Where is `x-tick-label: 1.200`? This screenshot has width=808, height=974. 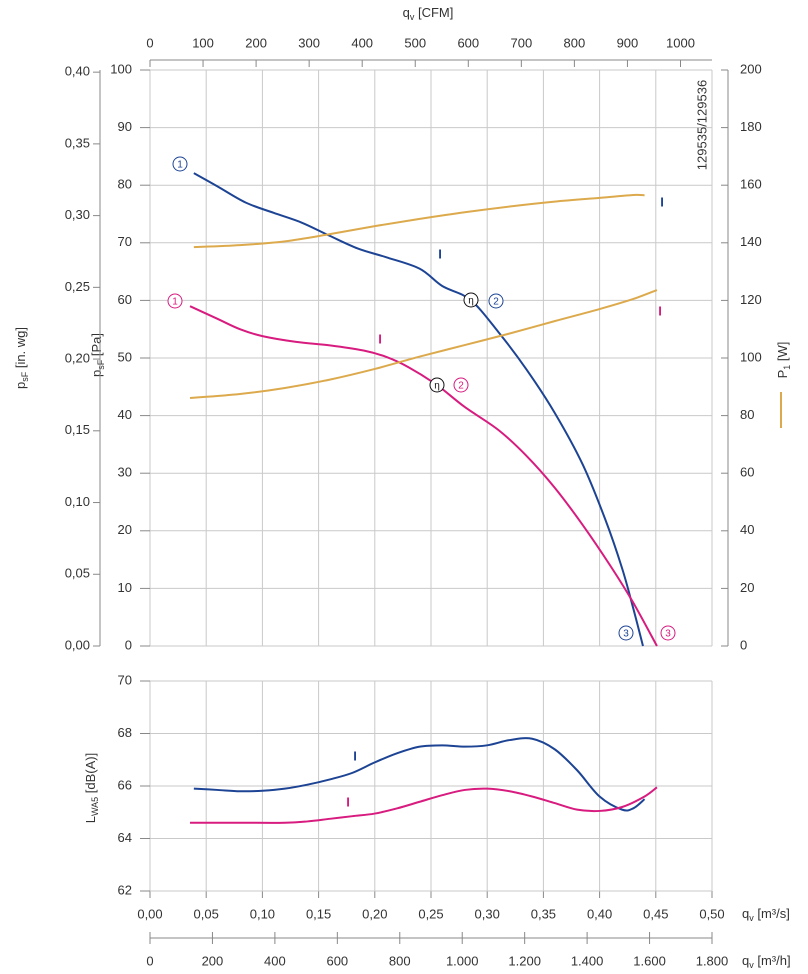
x-tick-label: 1.200 is located at coordinates (524, 960).